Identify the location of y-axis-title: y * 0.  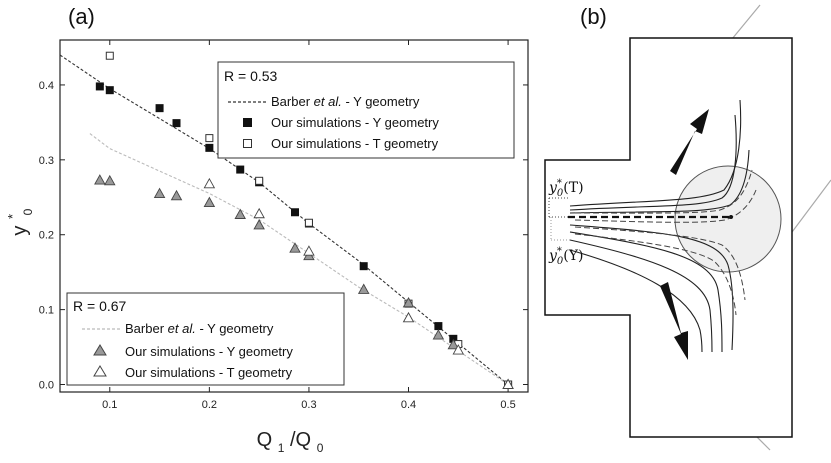
(17, 221).